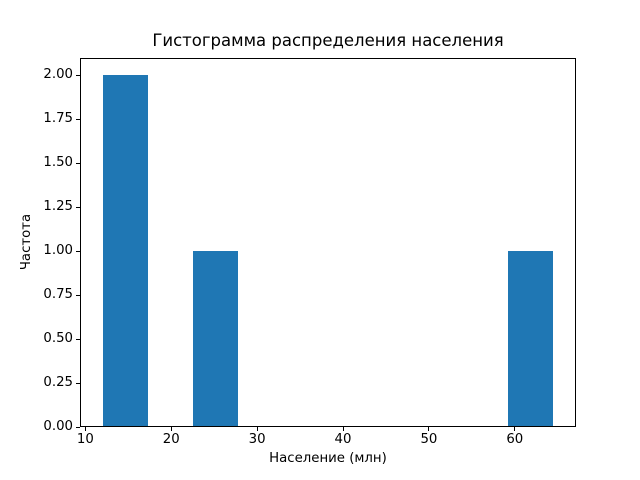 This screenshot has width=640, height=480. What do you see at coordinates (343, 439) in the screenshot?
I see `x-tick-label: 40` at bounding box center [343, 439].